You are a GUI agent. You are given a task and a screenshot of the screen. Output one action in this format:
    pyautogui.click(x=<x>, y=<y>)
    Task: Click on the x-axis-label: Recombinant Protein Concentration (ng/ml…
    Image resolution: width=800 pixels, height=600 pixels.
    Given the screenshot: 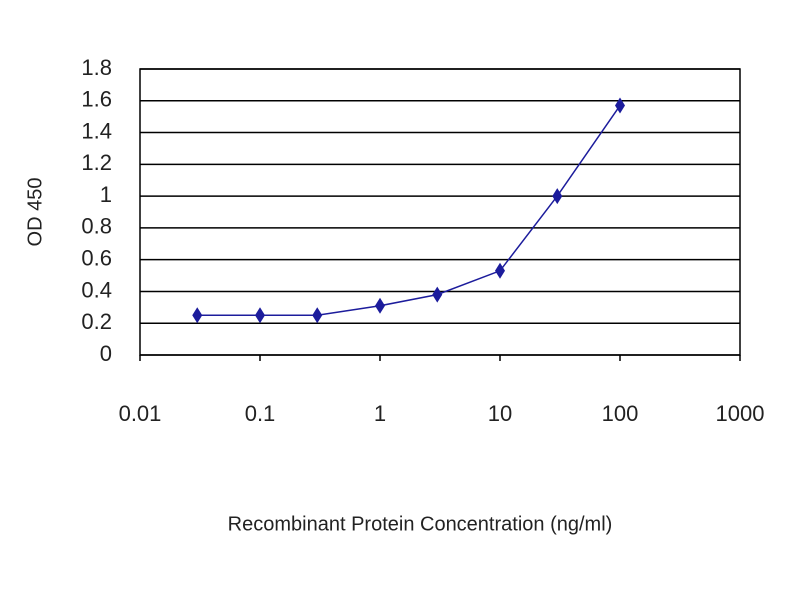 What is the action you would take?
    pyautogui.click(x=420, y=524)
    